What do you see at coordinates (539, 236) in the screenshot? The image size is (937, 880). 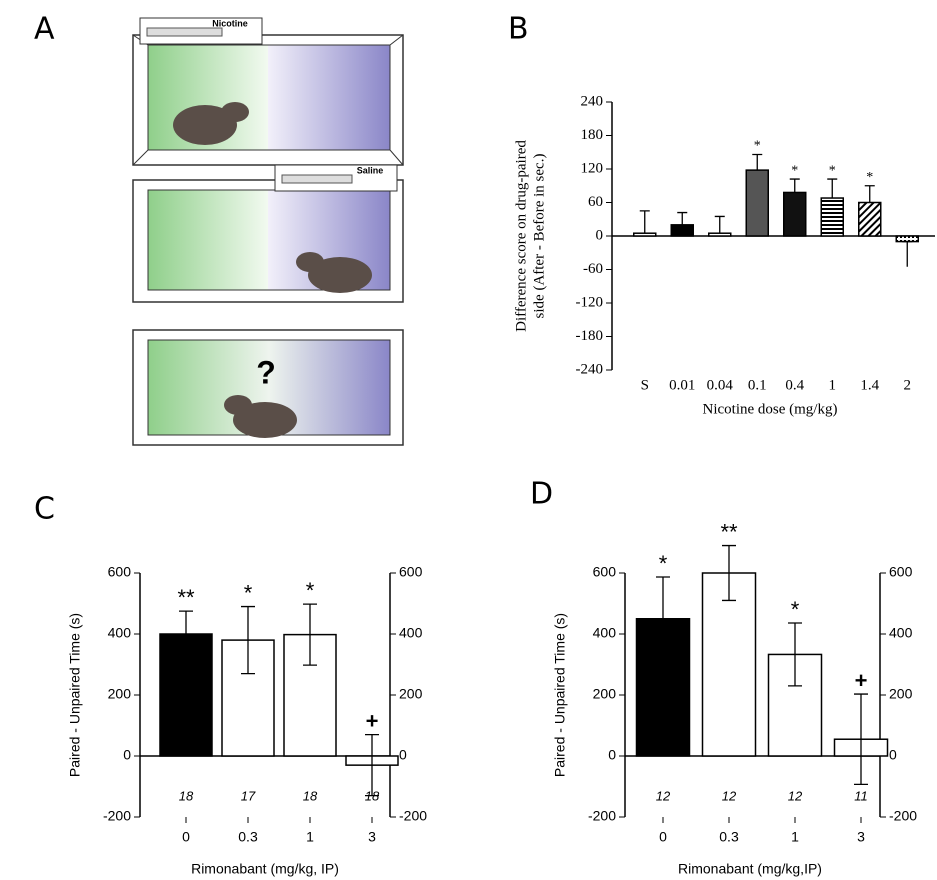 I see `y-axis-label: side (After - Before in sec.)` at bounding box center [539, 236].